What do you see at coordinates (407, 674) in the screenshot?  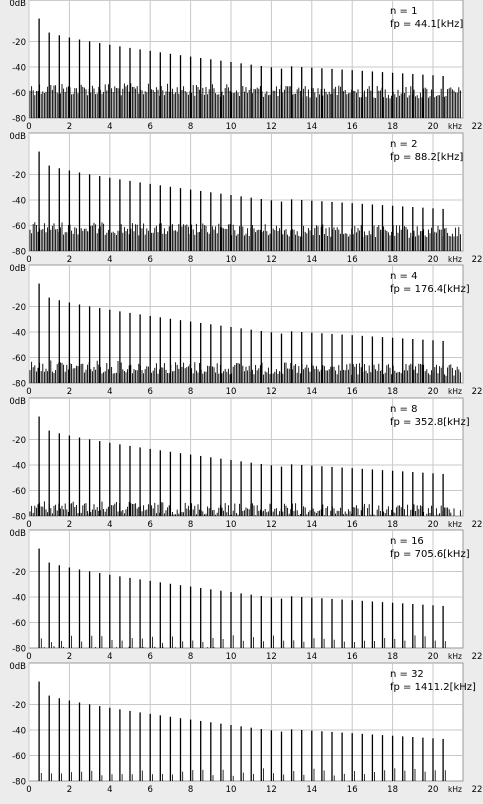 I see `oversampling-factor: n = 32` at bounding box center [407, 674].